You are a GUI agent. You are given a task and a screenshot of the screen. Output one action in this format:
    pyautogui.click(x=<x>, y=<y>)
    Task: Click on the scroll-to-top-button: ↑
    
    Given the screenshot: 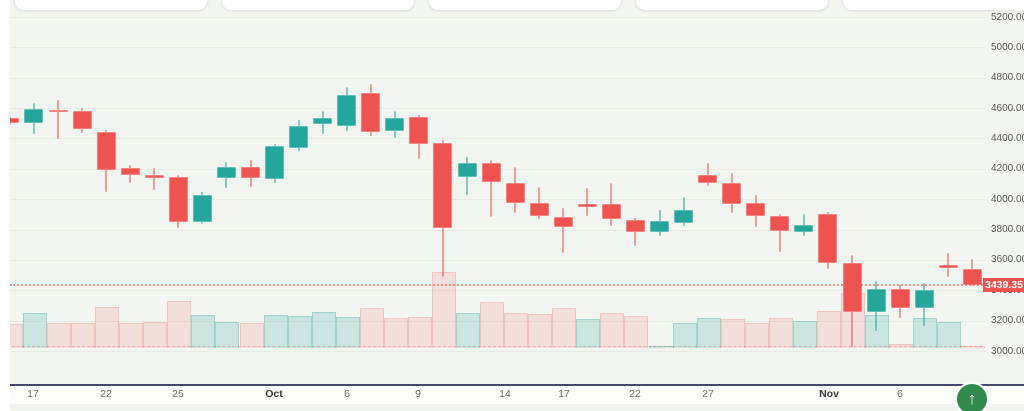 What is the action you would take?
    pyautogui.click(x=972, y=396)
    